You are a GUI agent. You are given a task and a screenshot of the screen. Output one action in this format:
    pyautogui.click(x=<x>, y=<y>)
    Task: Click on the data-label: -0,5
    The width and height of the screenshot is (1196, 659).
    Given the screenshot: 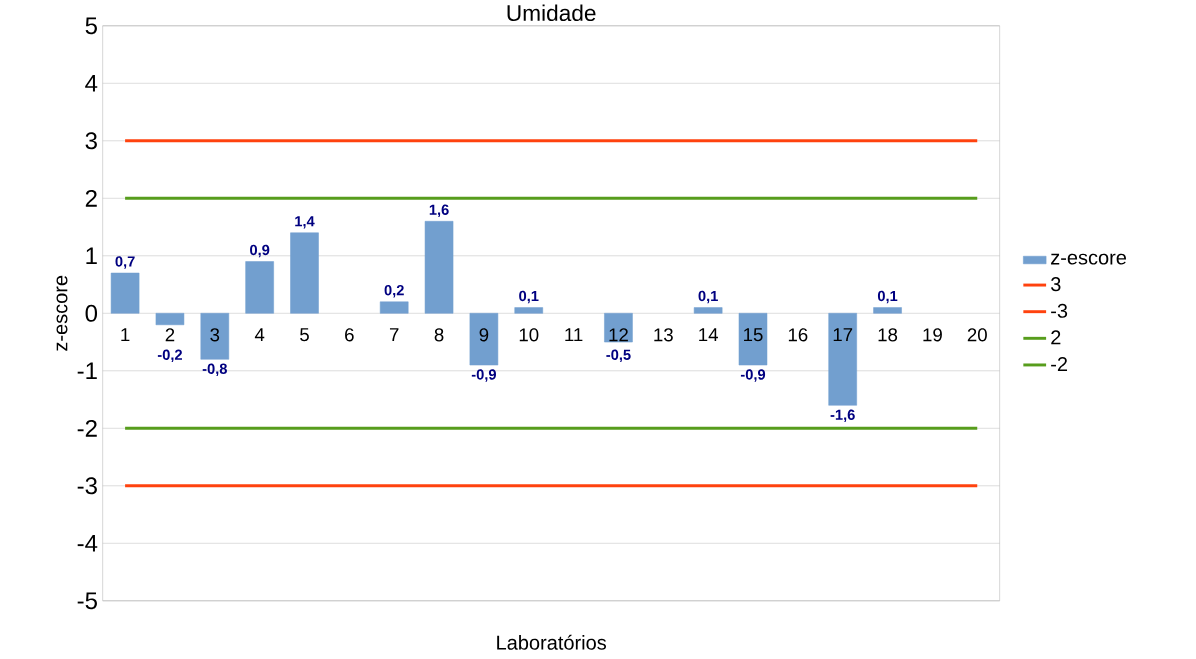 What is the action you would take?
    pyautogui.click(x=618, y=356)
    